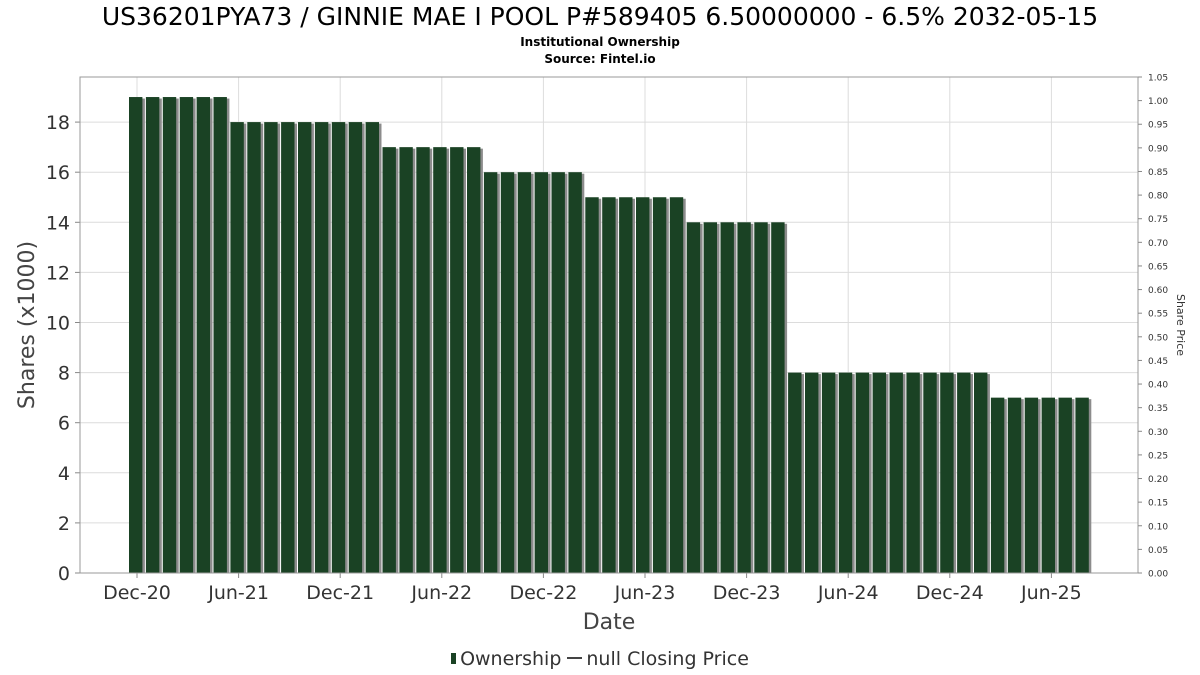 Image resolution: width=1200 pixels, height=675 pixels. I want to click on y2-tick-label: 1.00, so click(1158, 102).